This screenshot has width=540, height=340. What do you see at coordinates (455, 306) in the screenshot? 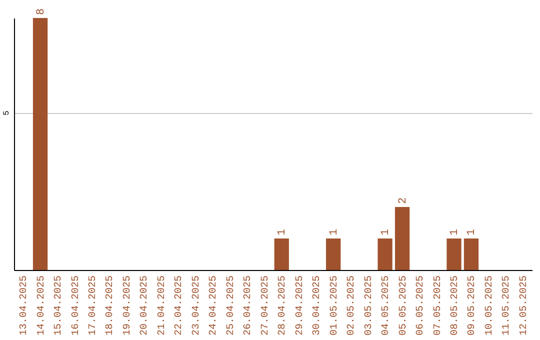
I see `x-tick-label: 08.05.2025` at bounding box center [455, 306].